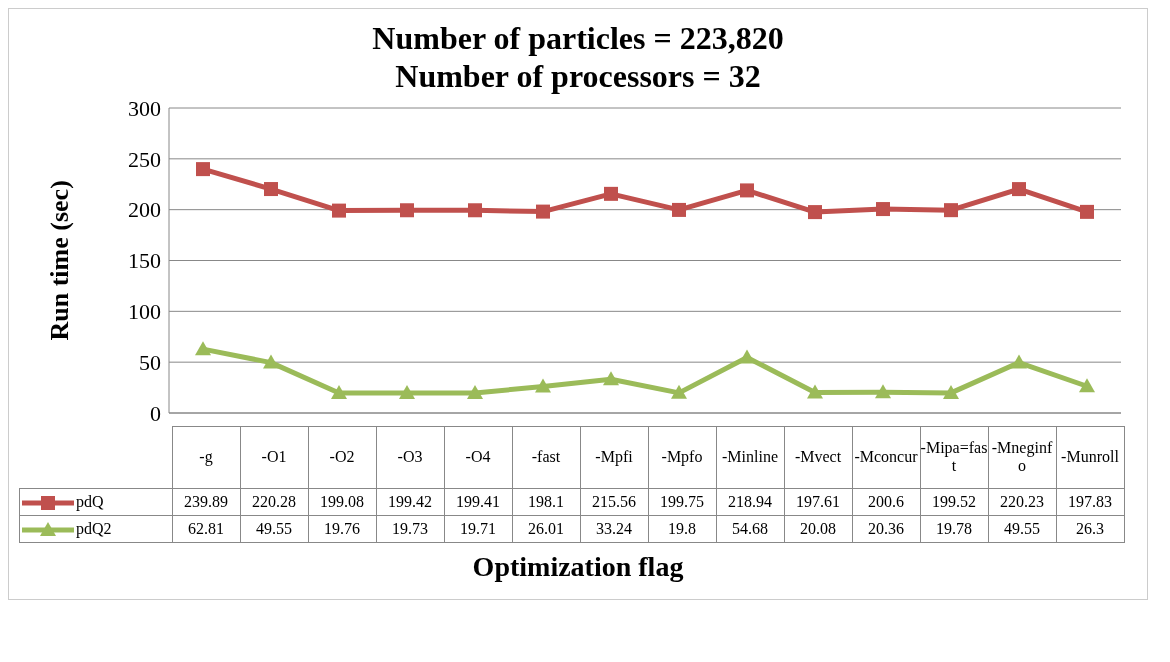 This screenshot has width=1170, height=662. I want to click on data-label: 198.1, so click(546, 502).